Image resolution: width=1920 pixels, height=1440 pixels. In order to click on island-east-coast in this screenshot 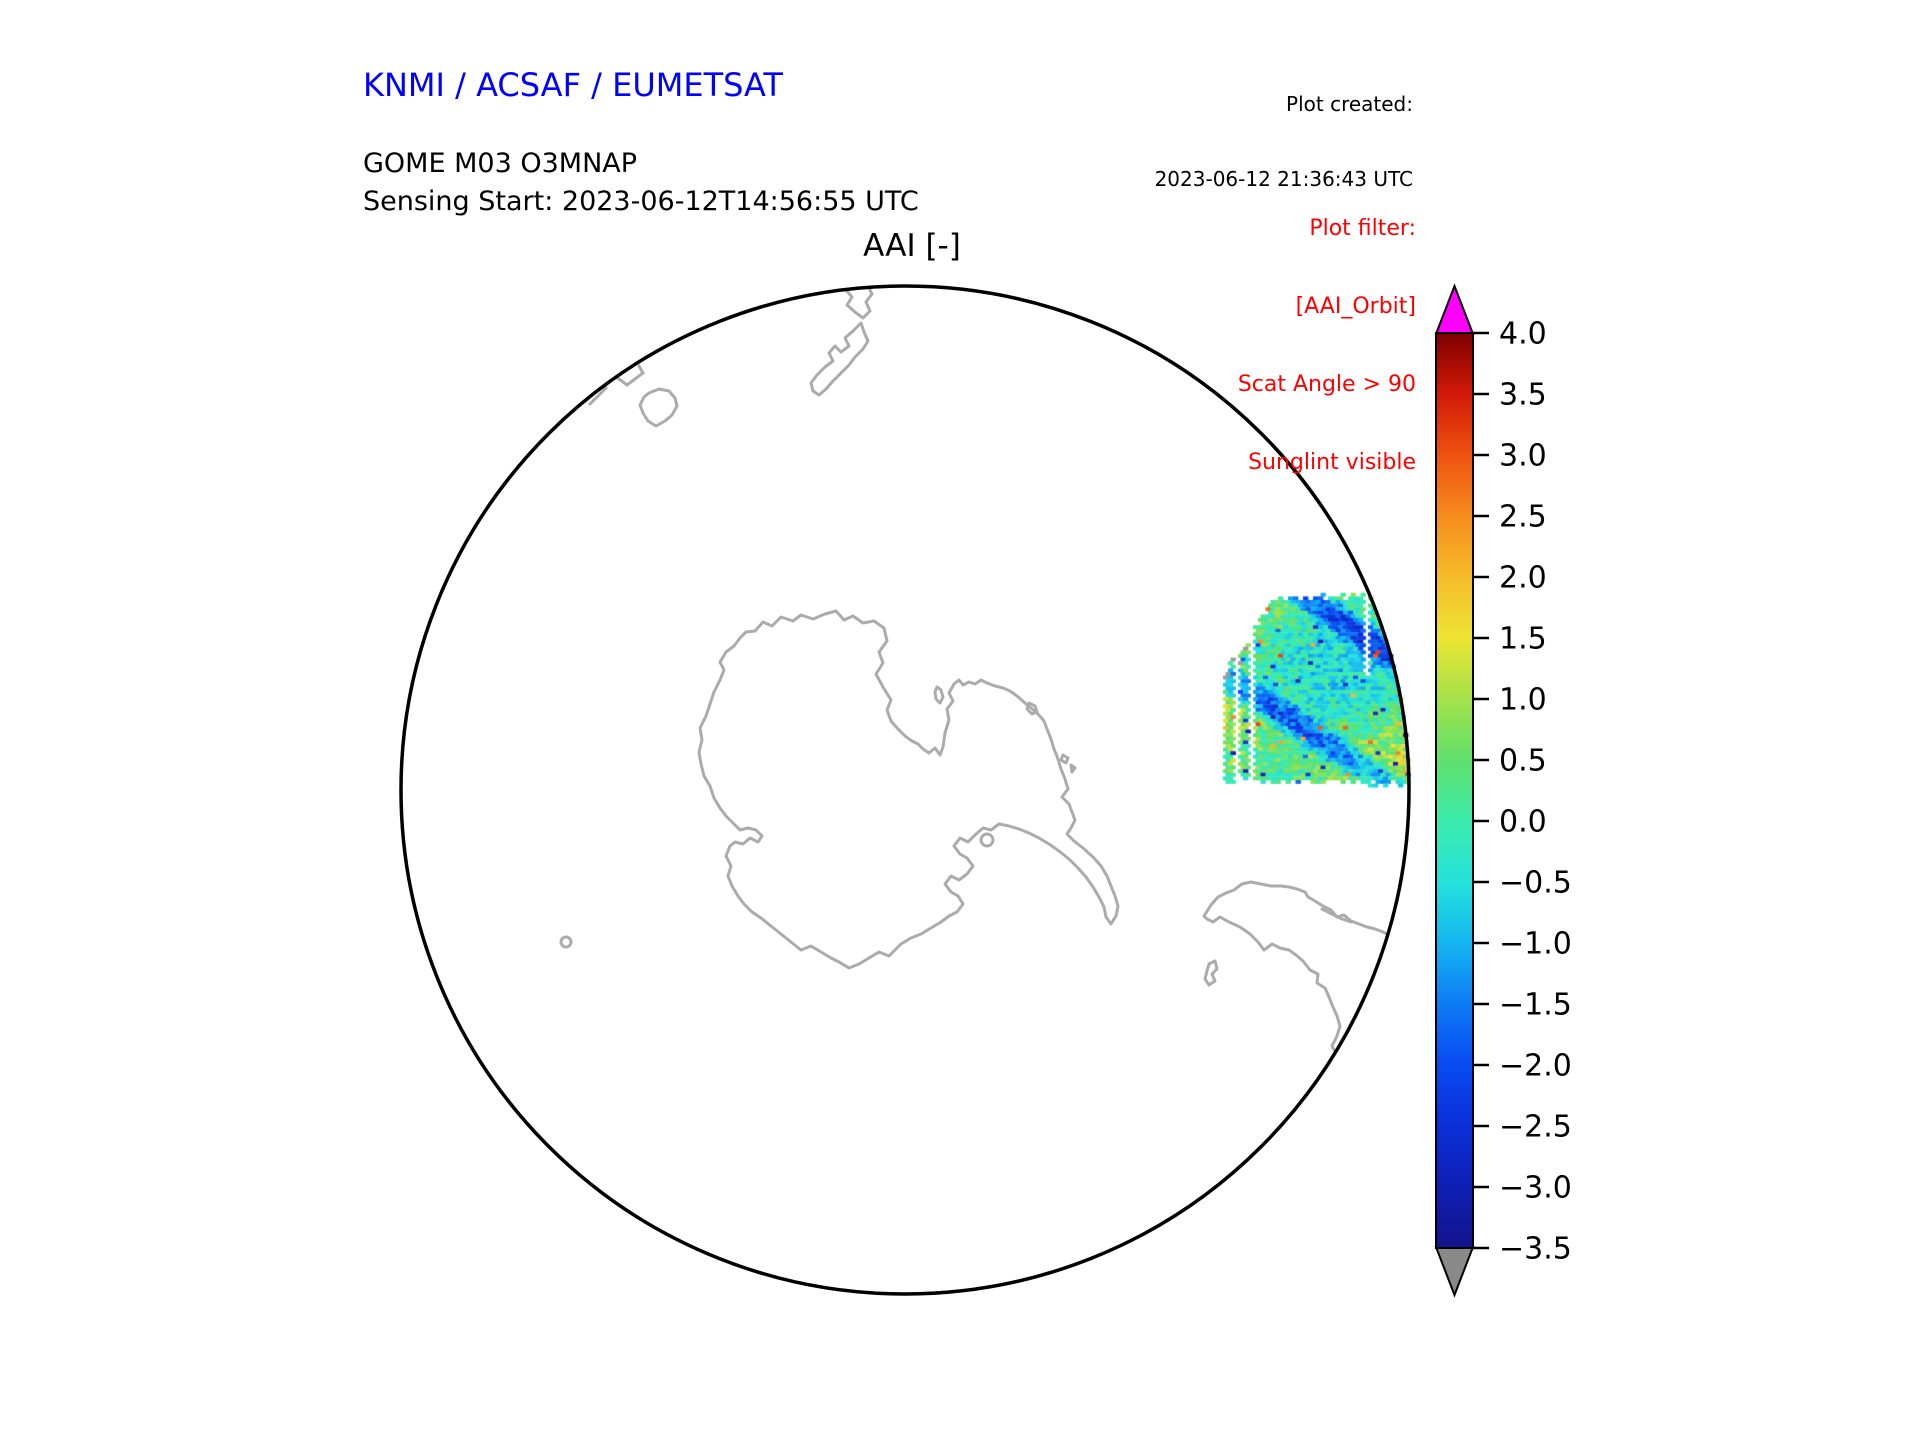, I will do `click(1032, 708)`.